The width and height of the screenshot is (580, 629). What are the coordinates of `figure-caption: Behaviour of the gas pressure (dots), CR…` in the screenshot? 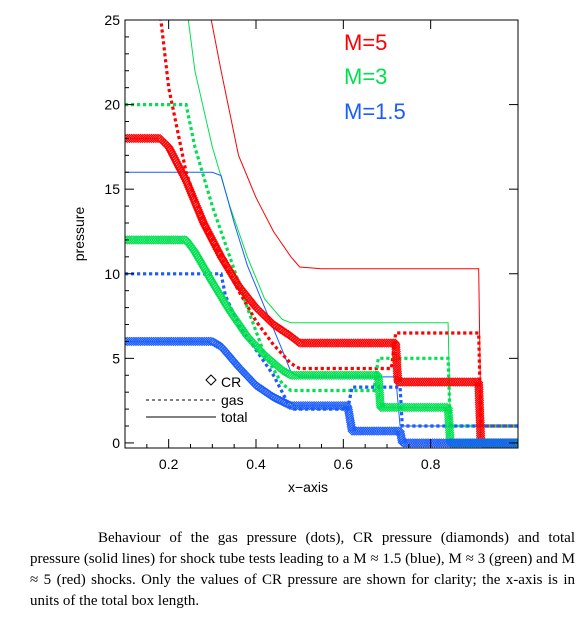 It's located at (302, 569).